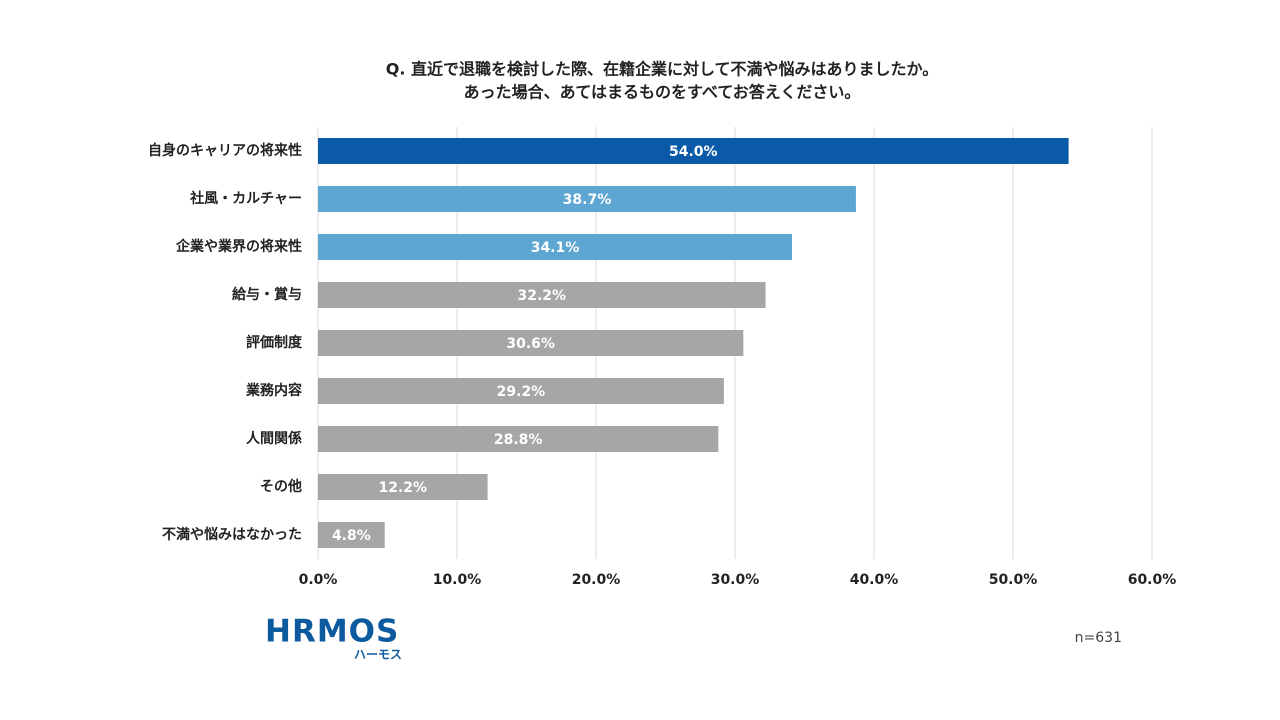 The image size is (1280, 720). I want to click on y-tick-label: 業務内容, so click(273, 390).